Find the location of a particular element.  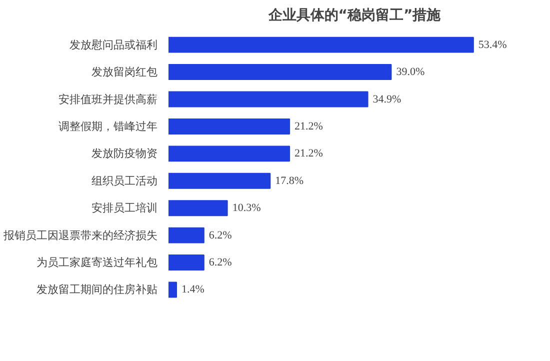

data-label: 17.8% is located at coordinates (289, 180).